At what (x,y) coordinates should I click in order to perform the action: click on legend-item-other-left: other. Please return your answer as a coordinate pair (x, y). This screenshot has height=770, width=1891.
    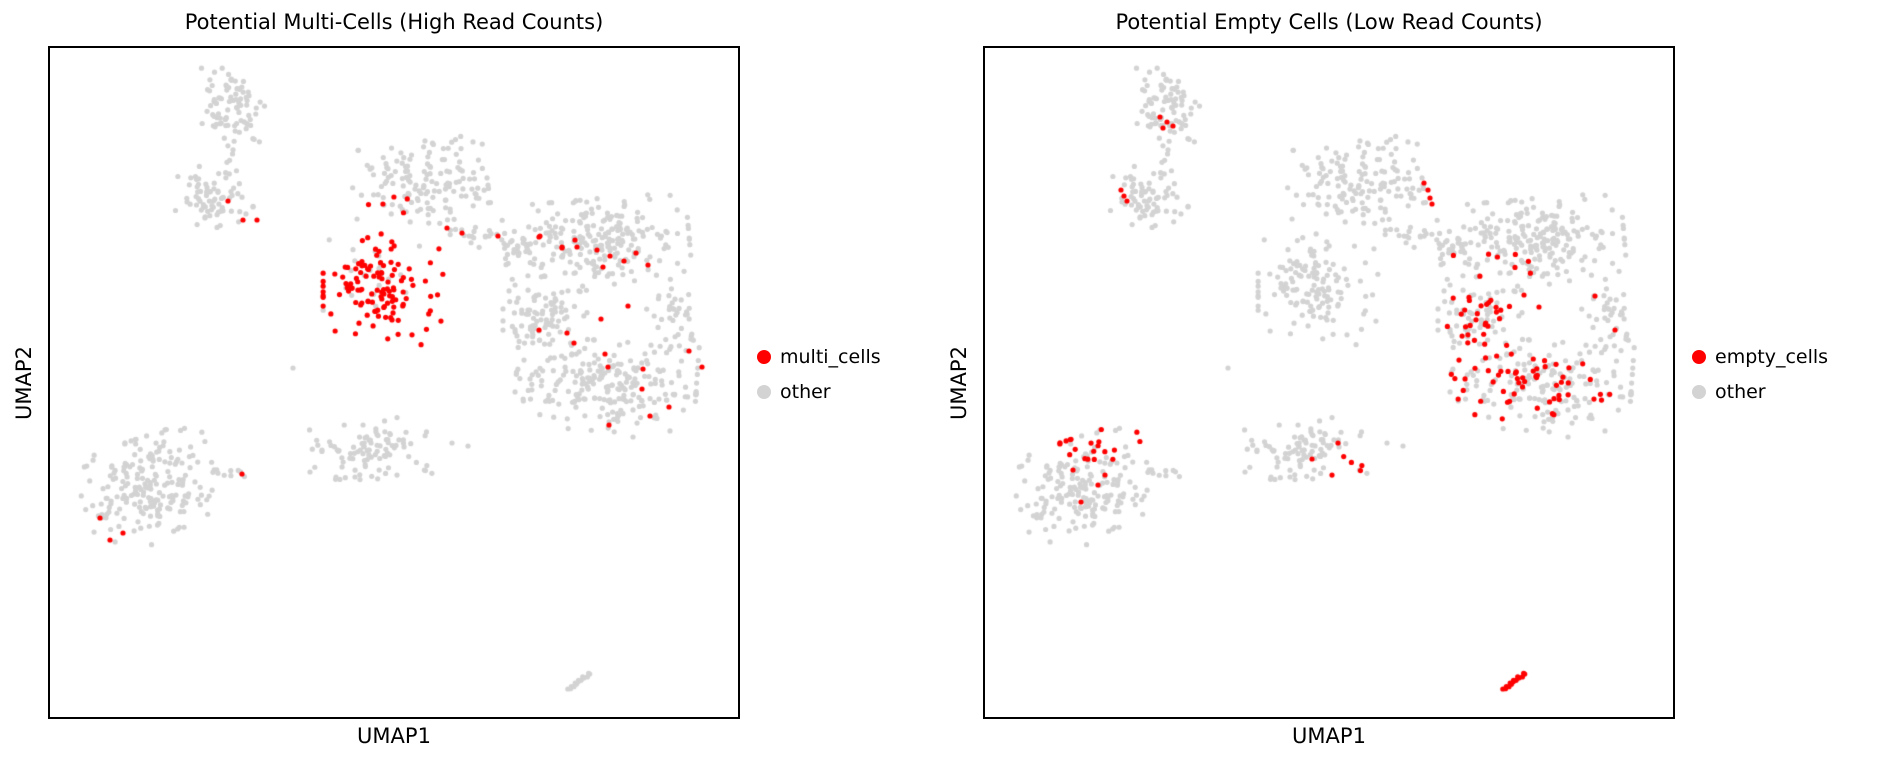
    Looking at the image, I should click on (819, 392).